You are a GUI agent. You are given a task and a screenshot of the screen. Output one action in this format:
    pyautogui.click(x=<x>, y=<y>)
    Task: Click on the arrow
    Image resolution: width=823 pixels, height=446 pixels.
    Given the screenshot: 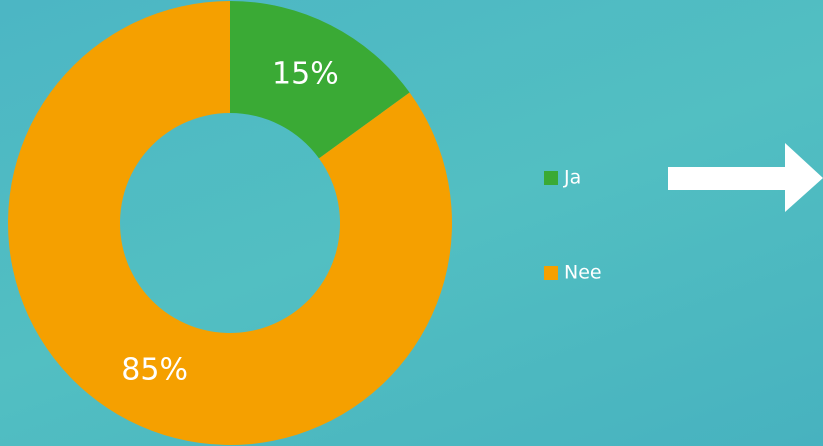 What is the action you would take?
    pyautogui.click(x=745, y=177)
    